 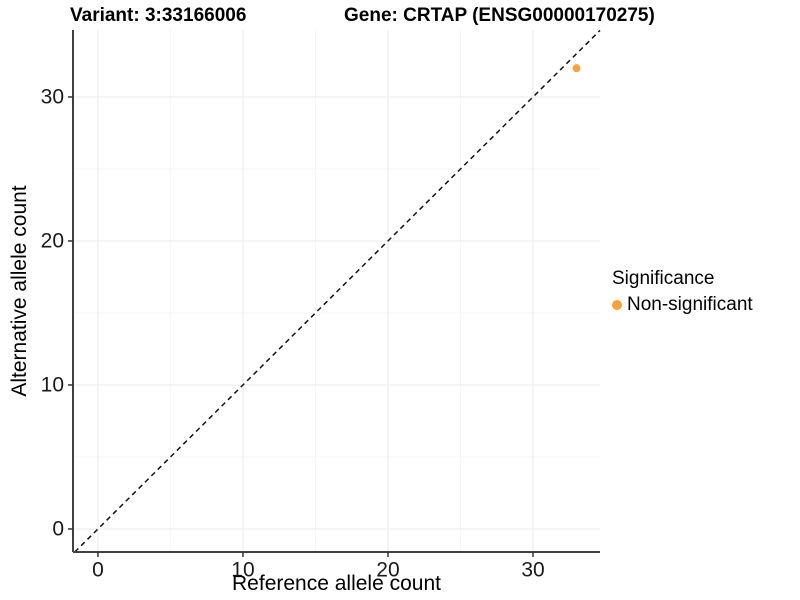 I want to click on x-tick-label: 10, so click(x=242, y=569).